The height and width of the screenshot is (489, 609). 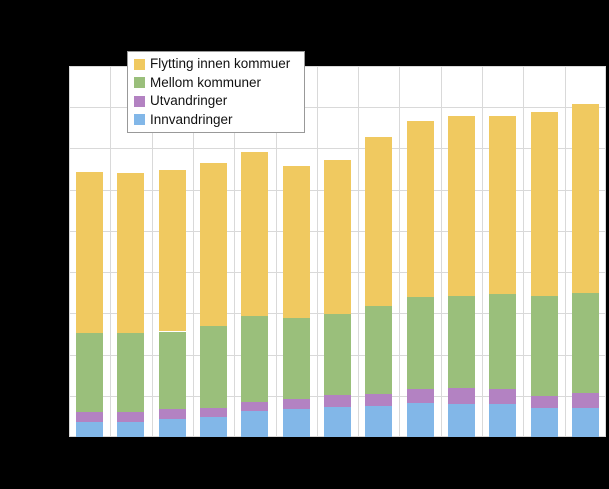 I want to click on legend-item-mellom-kommuner: Mellom kommuner, so click(x=216, y=83).